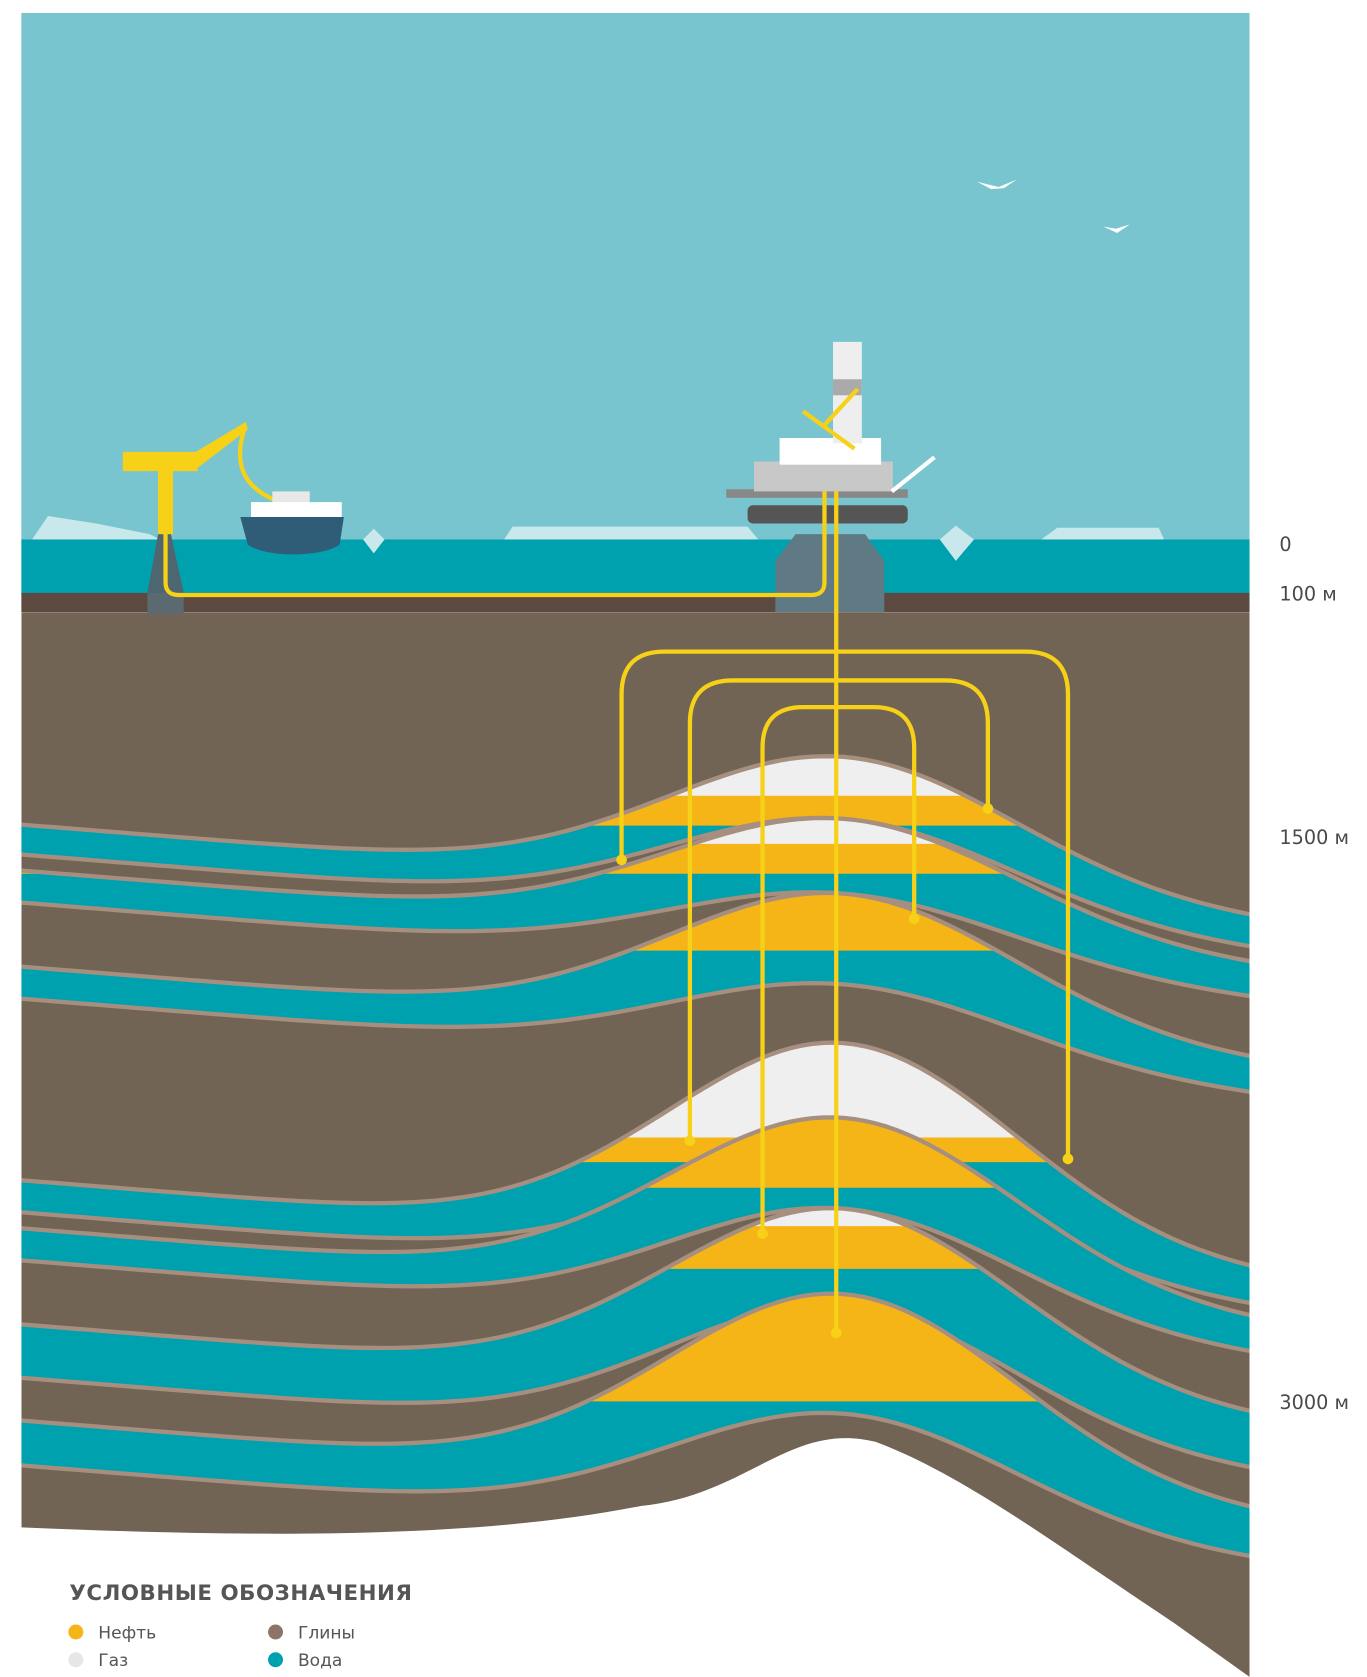 The width and height of the screenshot is (1367, 1677). What do you see at coordinates (1307, 593) in the screenshot?
I see `depth-label: 100 м` at bounding box center [1307, 593].